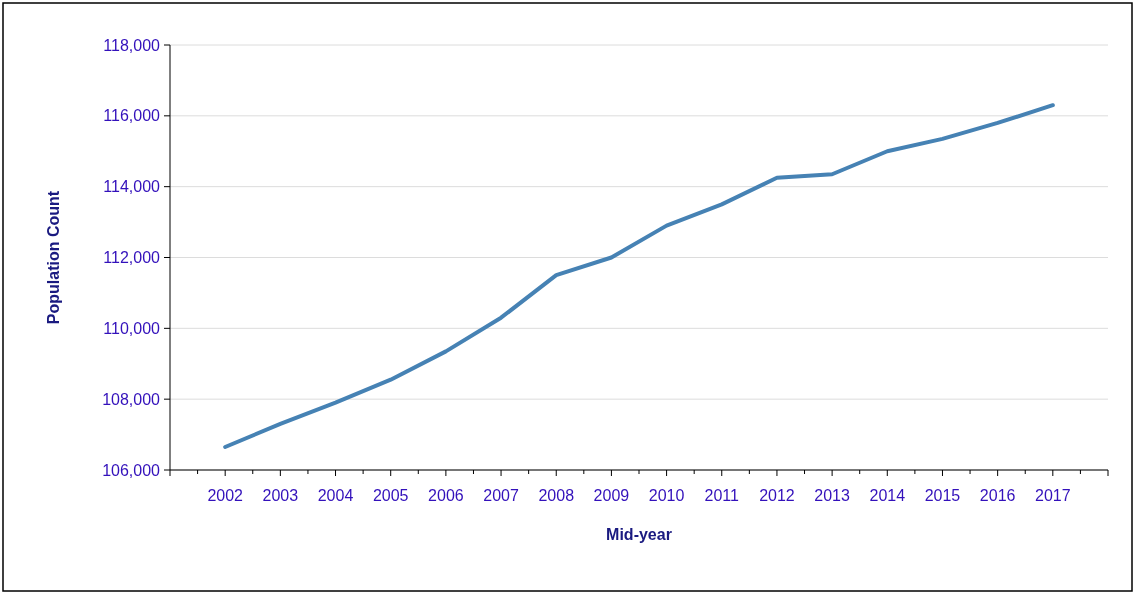 The height and width of the screenshot is (592, 1135). I want to click on x-tick-label: 2017, so click(1053, 495).